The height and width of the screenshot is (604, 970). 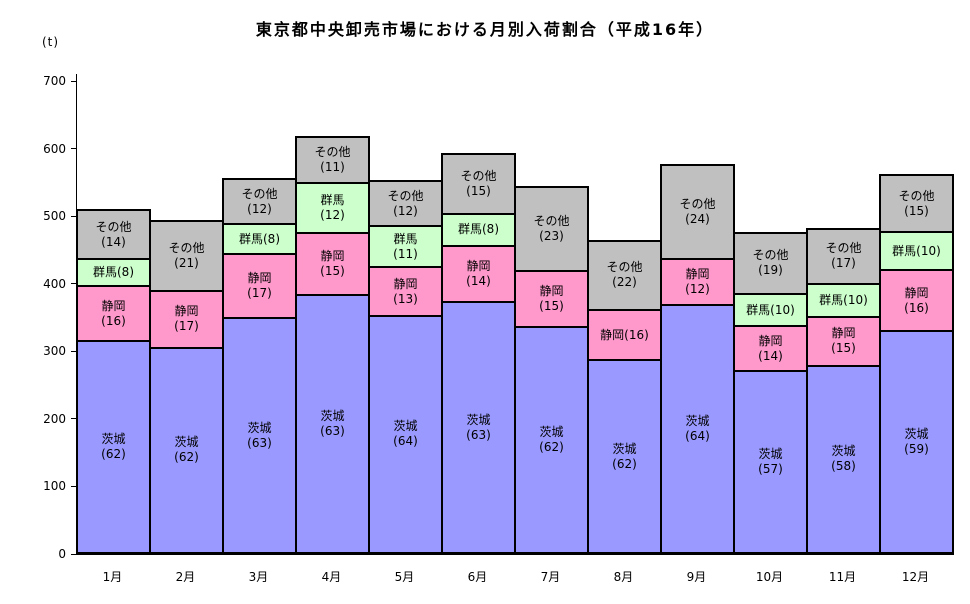 What do you see at coordinates (62, 554) in the screenshot?
I see `y-tick-label-0: 0` at bounding box center [62, 554].